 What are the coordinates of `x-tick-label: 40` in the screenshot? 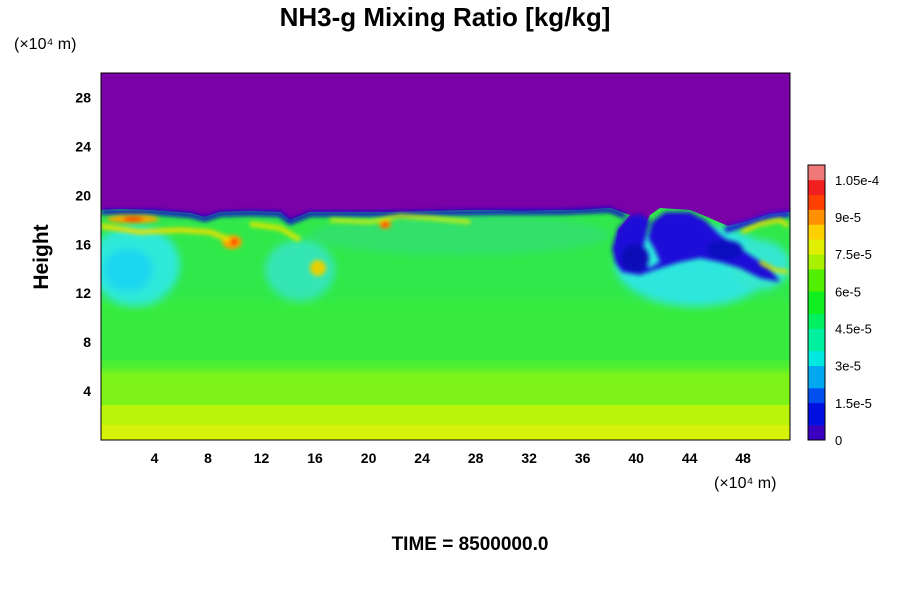 It's located at (636, 458).